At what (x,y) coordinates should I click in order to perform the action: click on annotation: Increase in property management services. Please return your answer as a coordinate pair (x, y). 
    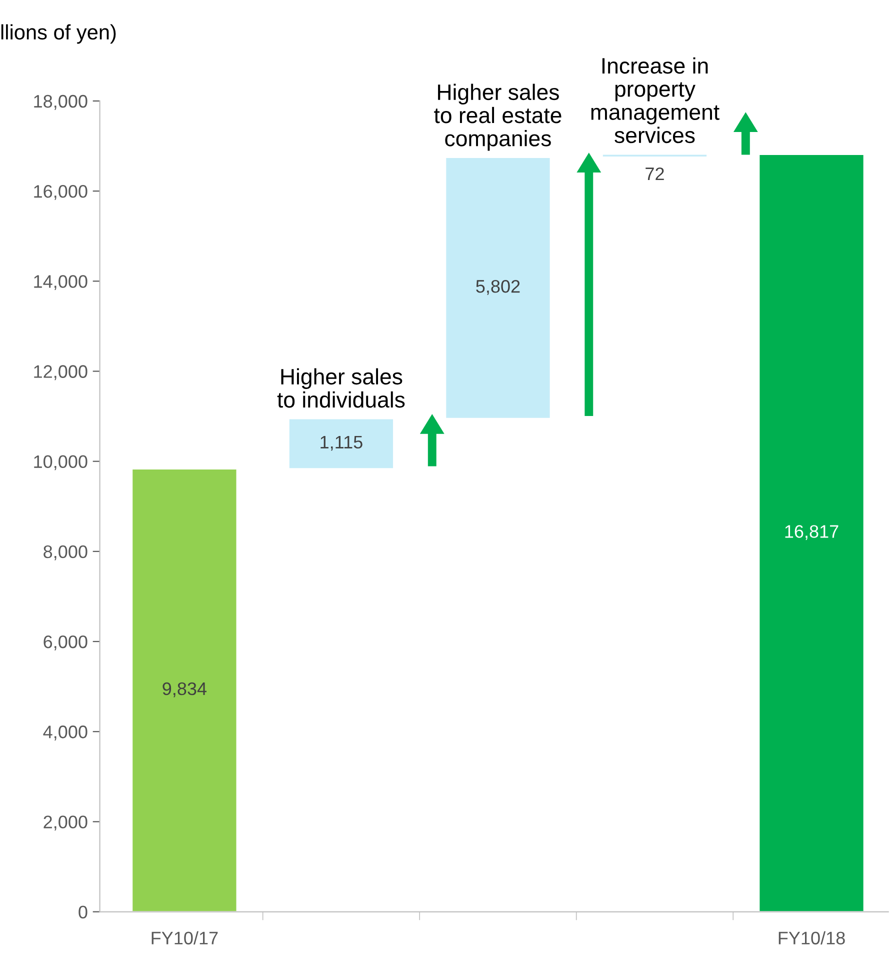
    Looking at the image, I should click on (655, 100).